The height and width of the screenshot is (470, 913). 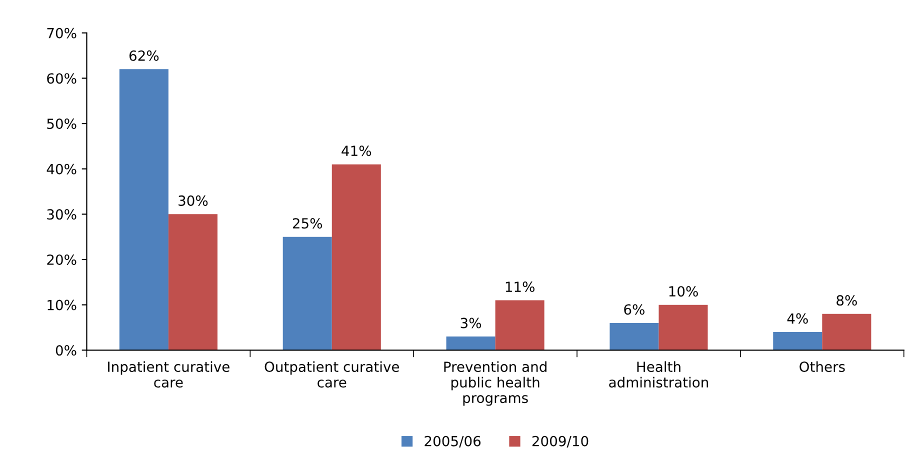 I want to click on y-tick-label: 30%, so click(x=61, y=214).